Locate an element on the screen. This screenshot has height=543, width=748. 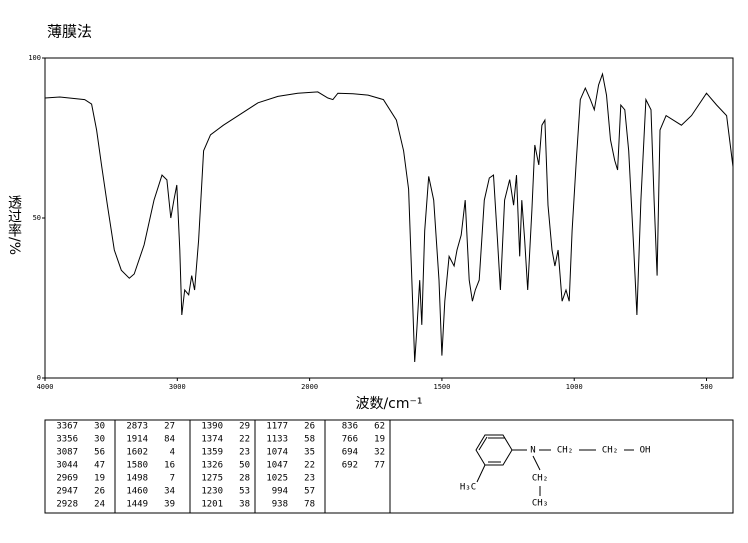
y-tick-label: 100 is located at coordinates (34, 58).